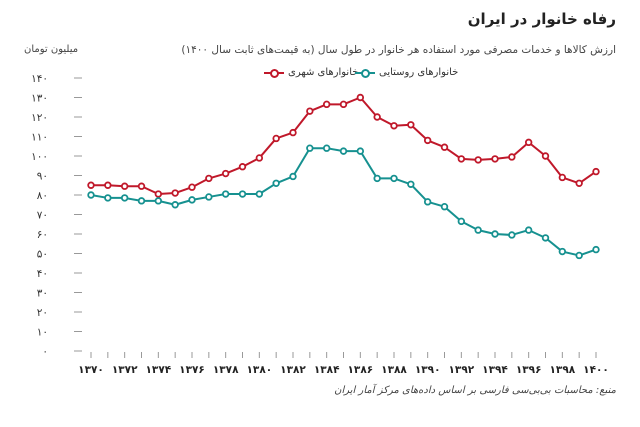 The height and width of the screenshot is (427, 640). What do you see at coordinates (39, 157) in the screenshot?
I see `y-tick-label: ۱۰۰` at bounding box center [39, 157].